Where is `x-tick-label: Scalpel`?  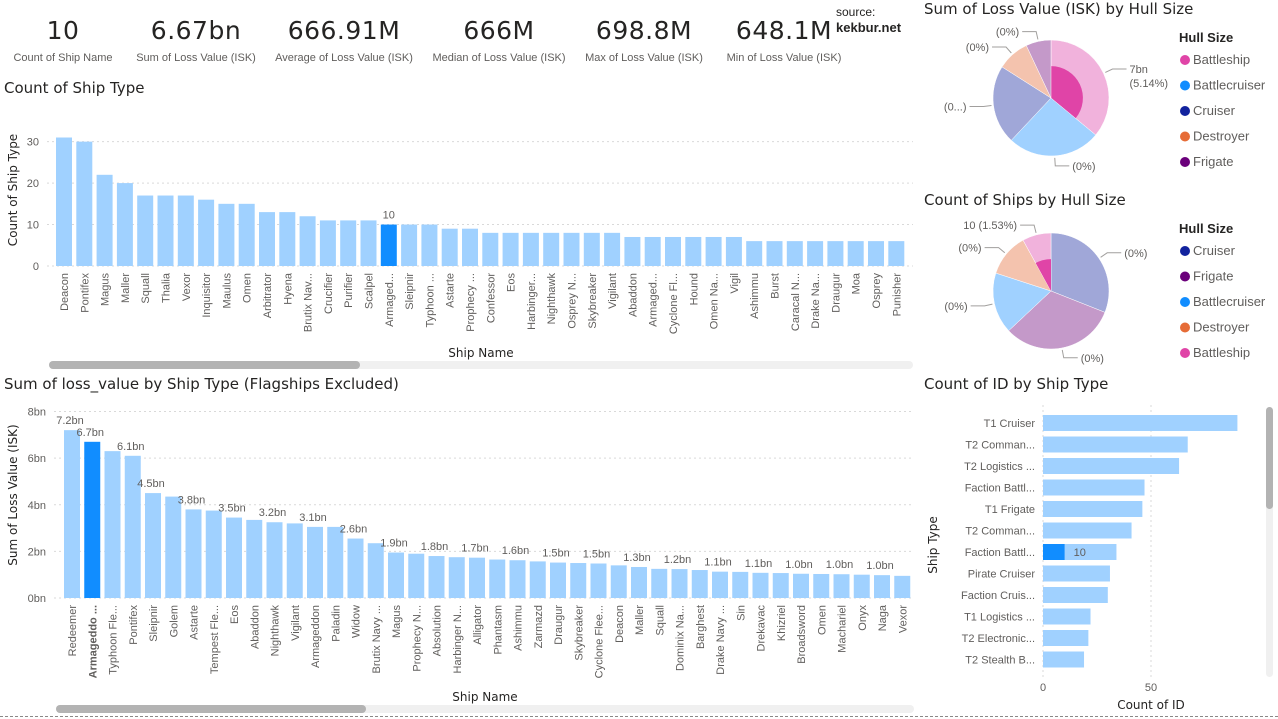
x-tick-label: Scalpel is located at coordinates (370, 291).